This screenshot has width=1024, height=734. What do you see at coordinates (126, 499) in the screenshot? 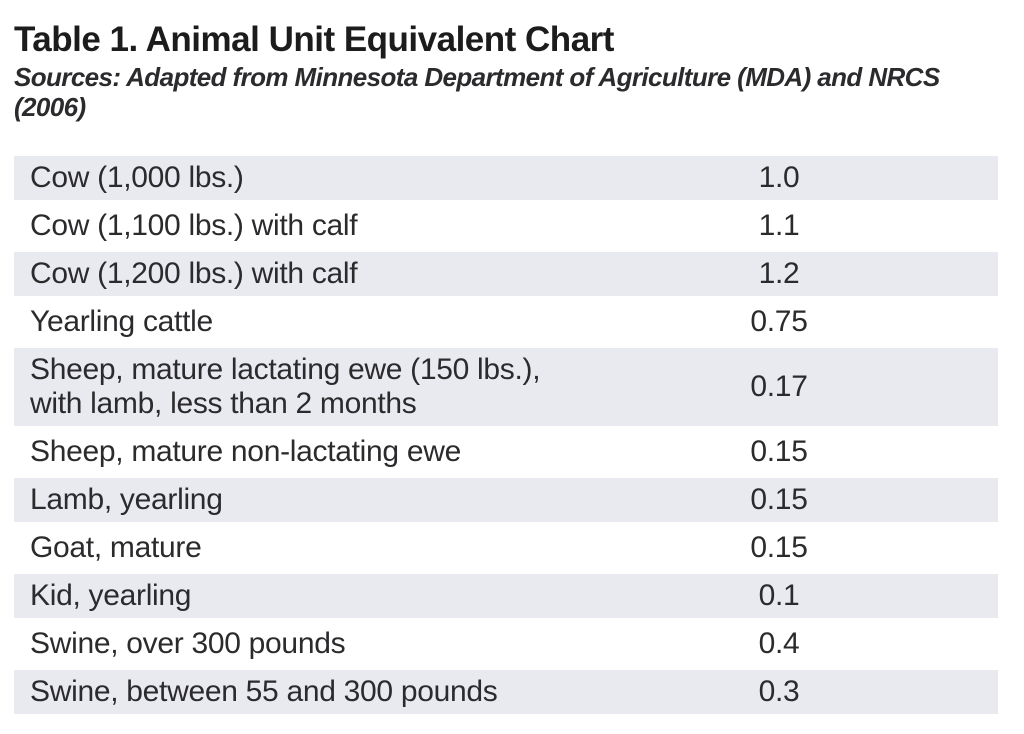
I see `animal-label: Lamb, yearling` at bounding box center [126, 499].